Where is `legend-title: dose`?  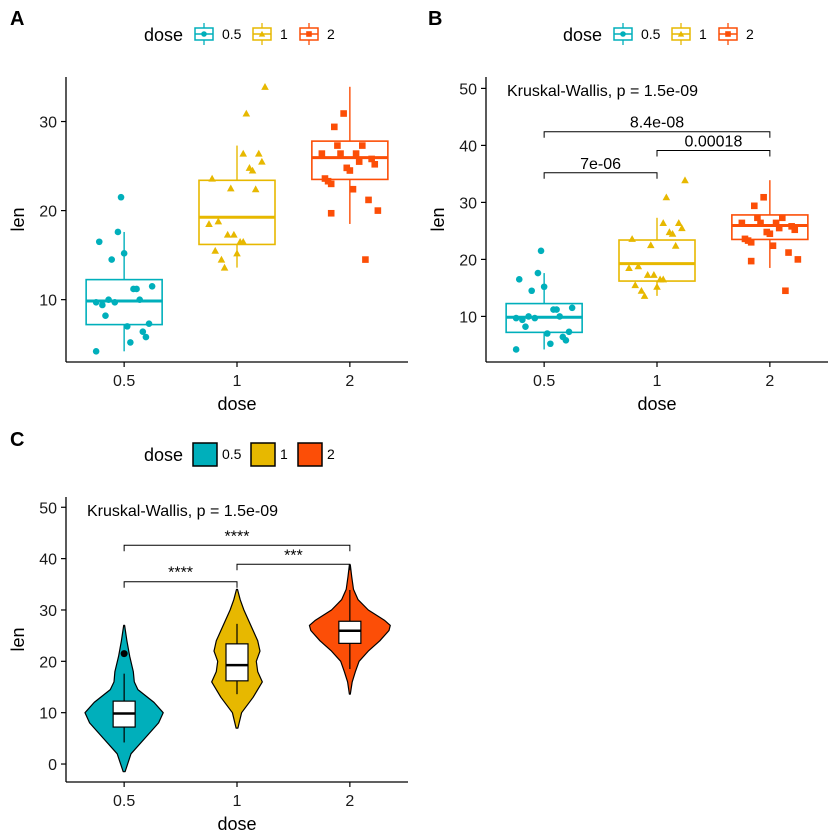
legend-title: dose is located at coordinates (163, 455).